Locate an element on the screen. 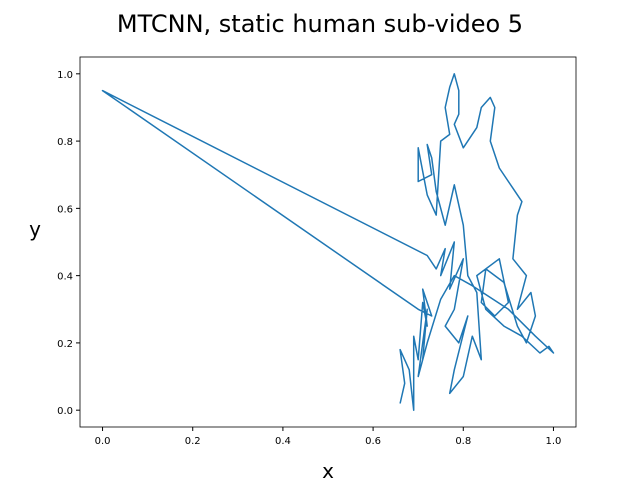 This screenshot has height=480, width=640. y-axis-label: y is located at coordinates (35, 229).